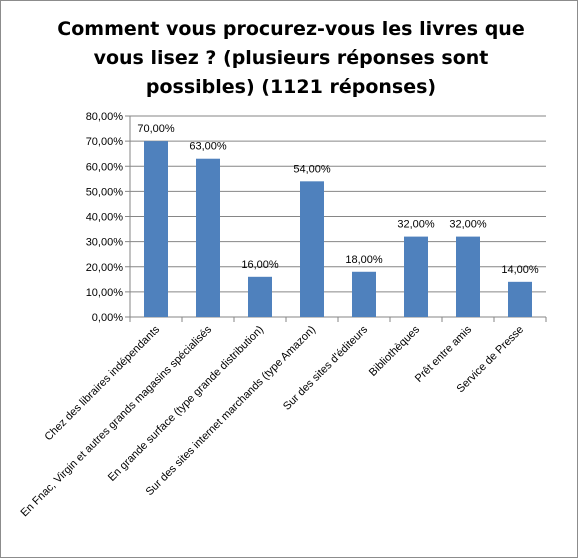 This screenshot has width=578, height=558. I want to click on data-label: 70,00%, so click(156, 129).